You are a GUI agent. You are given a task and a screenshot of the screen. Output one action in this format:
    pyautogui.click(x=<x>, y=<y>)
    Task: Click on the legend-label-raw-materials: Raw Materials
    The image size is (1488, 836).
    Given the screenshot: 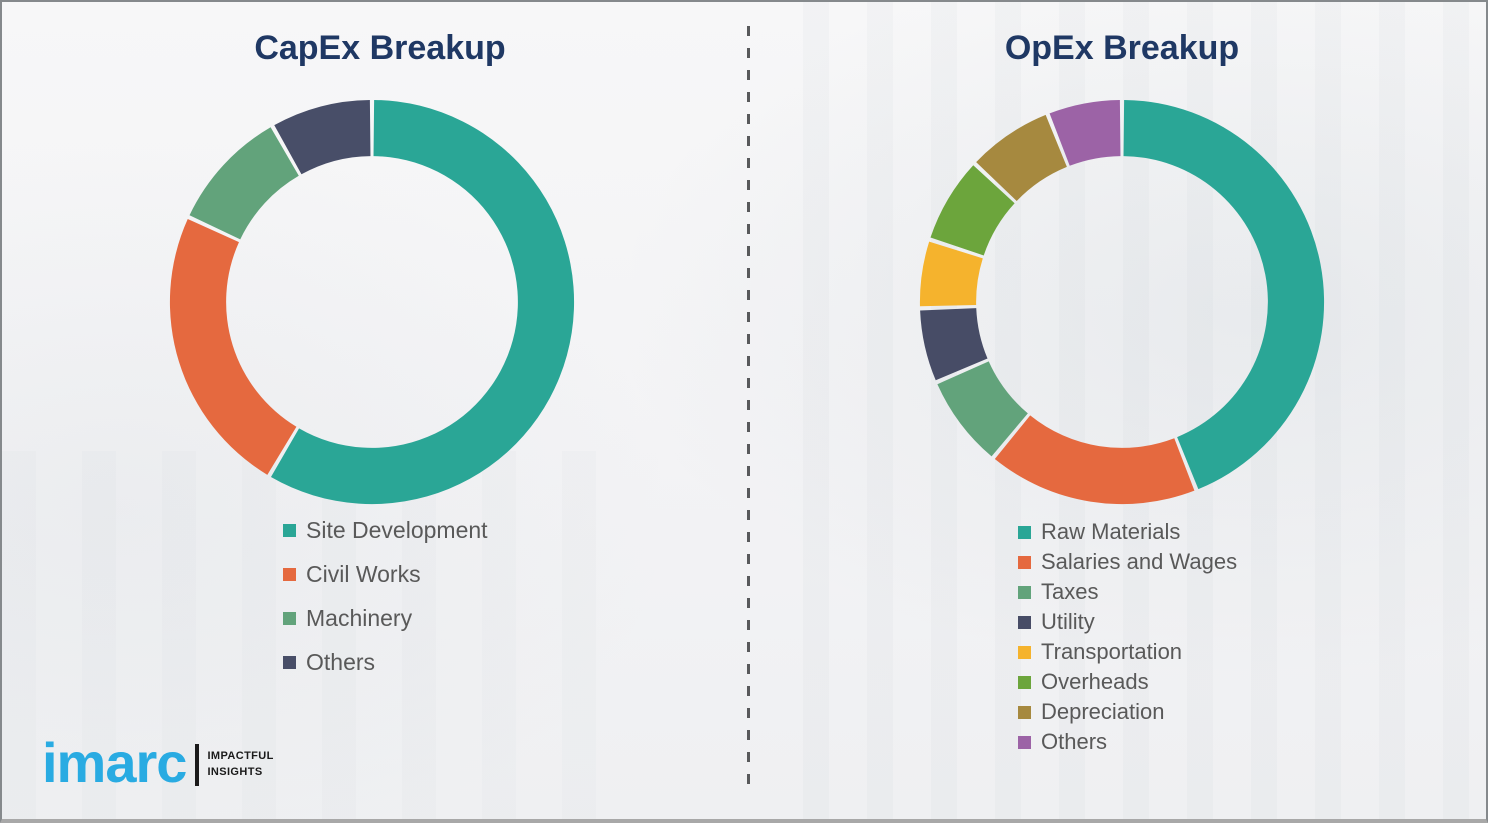 What is the action you would take?
    pyautogui.click(x=1111, y=531)
    